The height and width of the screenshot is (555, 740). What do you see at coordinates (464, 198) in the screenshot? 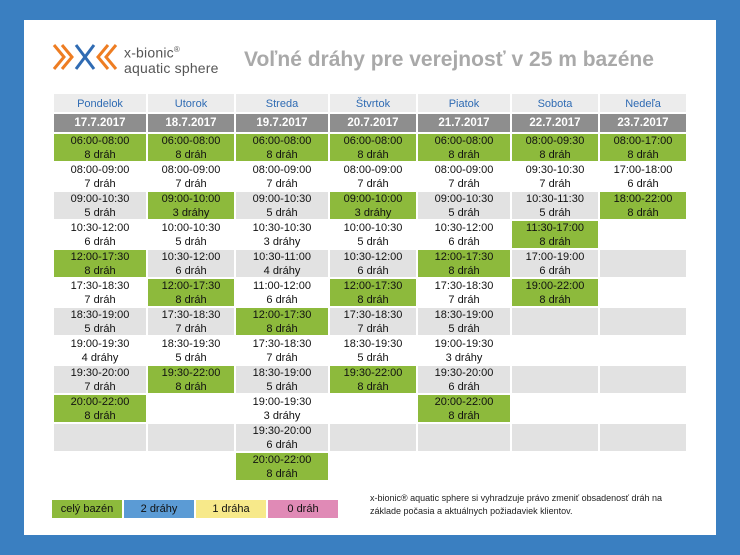
I see `slot-time: 09:00-10:30` at bounding box center [464, 198].